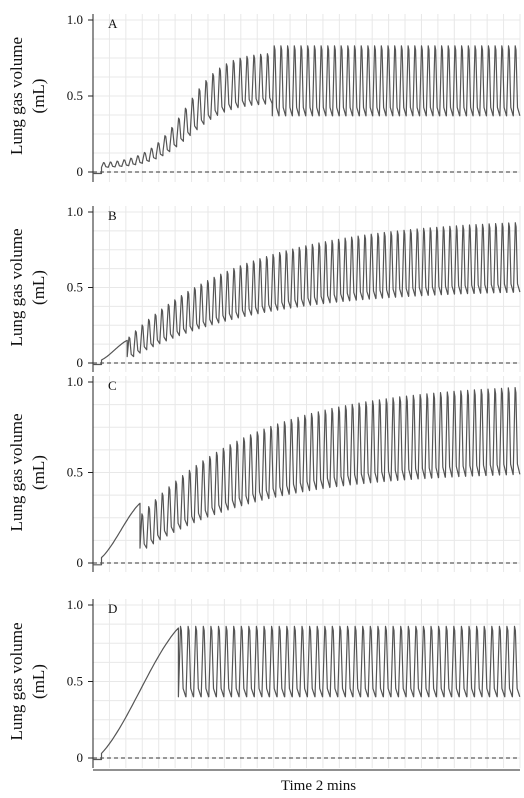 Image resolution: width=524 pixels, height=798 pixels. What do you see at coordinates (307, 693) in the screenshot?
I see `series-line-D` at bounding box center [307, 693].